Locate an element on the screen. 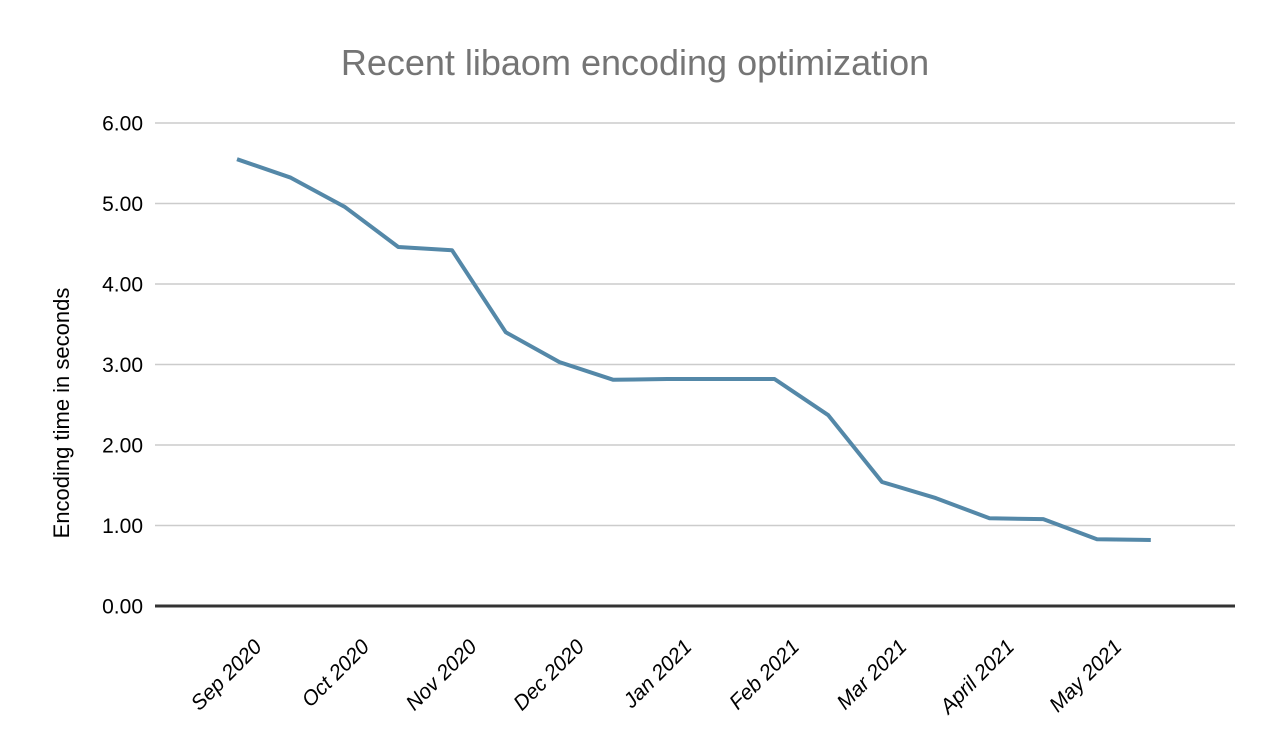 Image resolution: width=1270 pixels, height=742 pixels. y-tick-label: 3.00 is located at coordinates (122, 365).